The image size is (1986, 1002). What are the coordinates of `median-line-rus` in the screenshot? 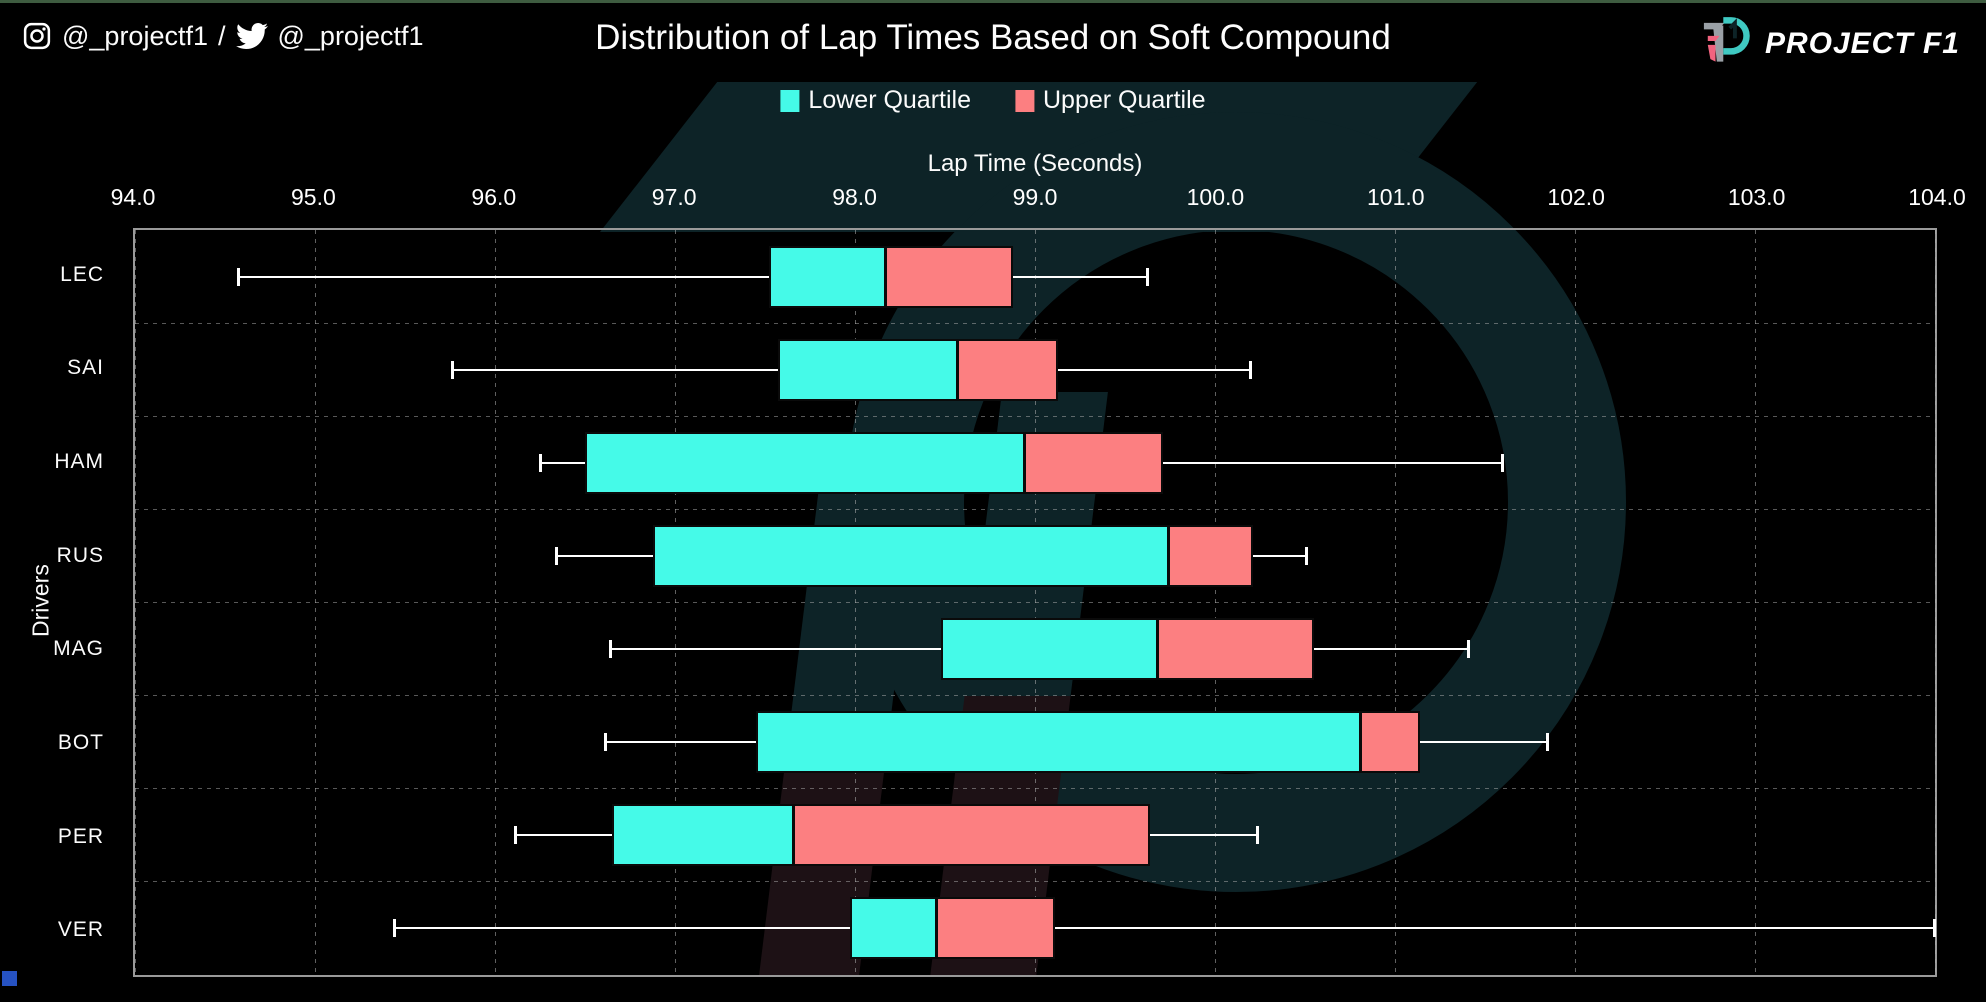 It's located at (1168, 555).